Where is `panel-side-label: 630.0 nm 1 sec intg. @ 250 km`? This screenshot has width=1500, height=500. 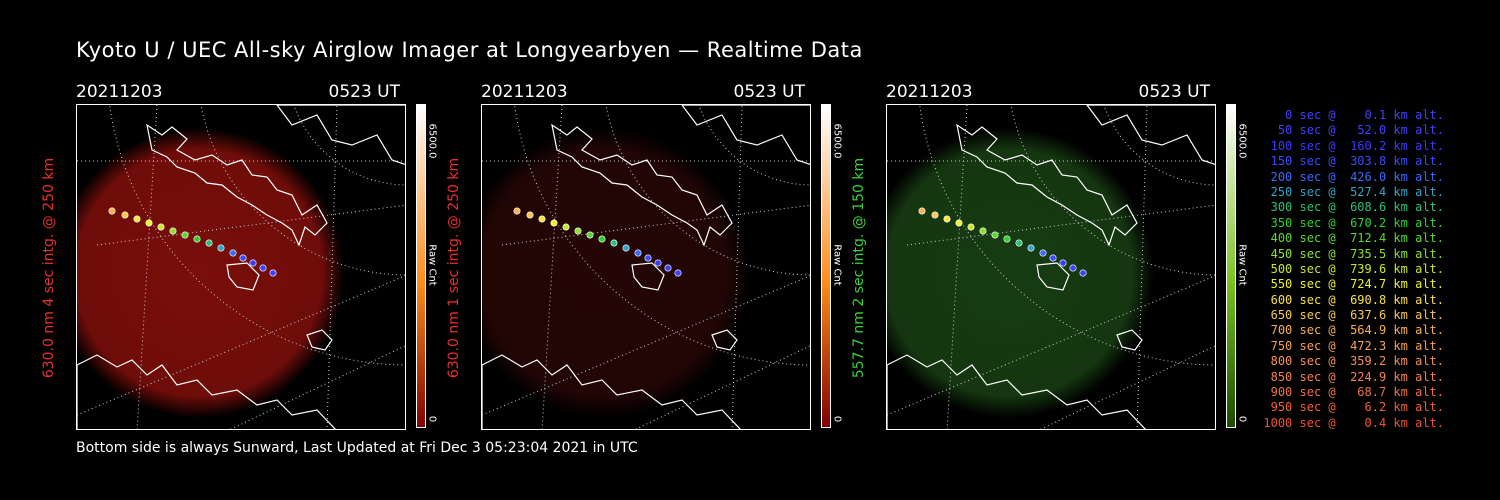 panel-side-label: 630.0 nm 1 sec intg. @ 250 km is located at coordinates (454, 268).